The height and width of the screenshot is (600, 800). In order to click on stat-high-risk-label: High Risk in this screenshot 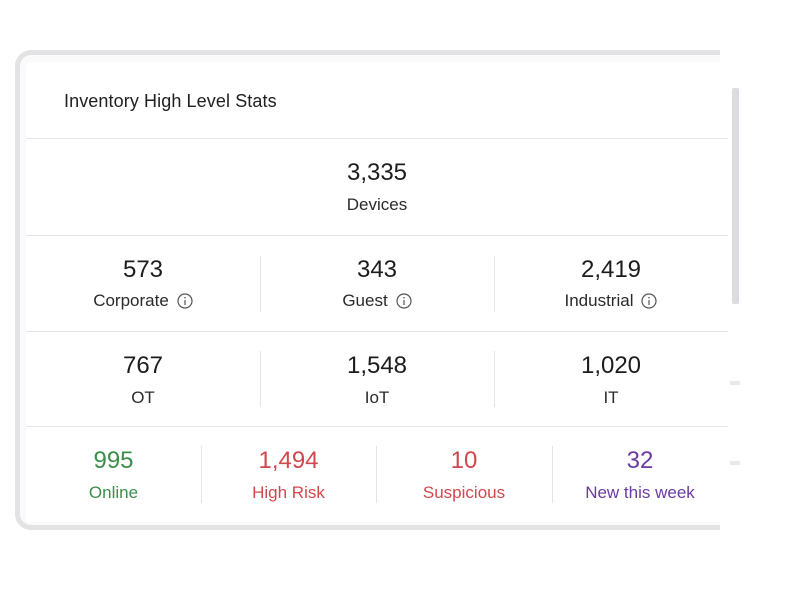, I will do `click(288, 493)`.